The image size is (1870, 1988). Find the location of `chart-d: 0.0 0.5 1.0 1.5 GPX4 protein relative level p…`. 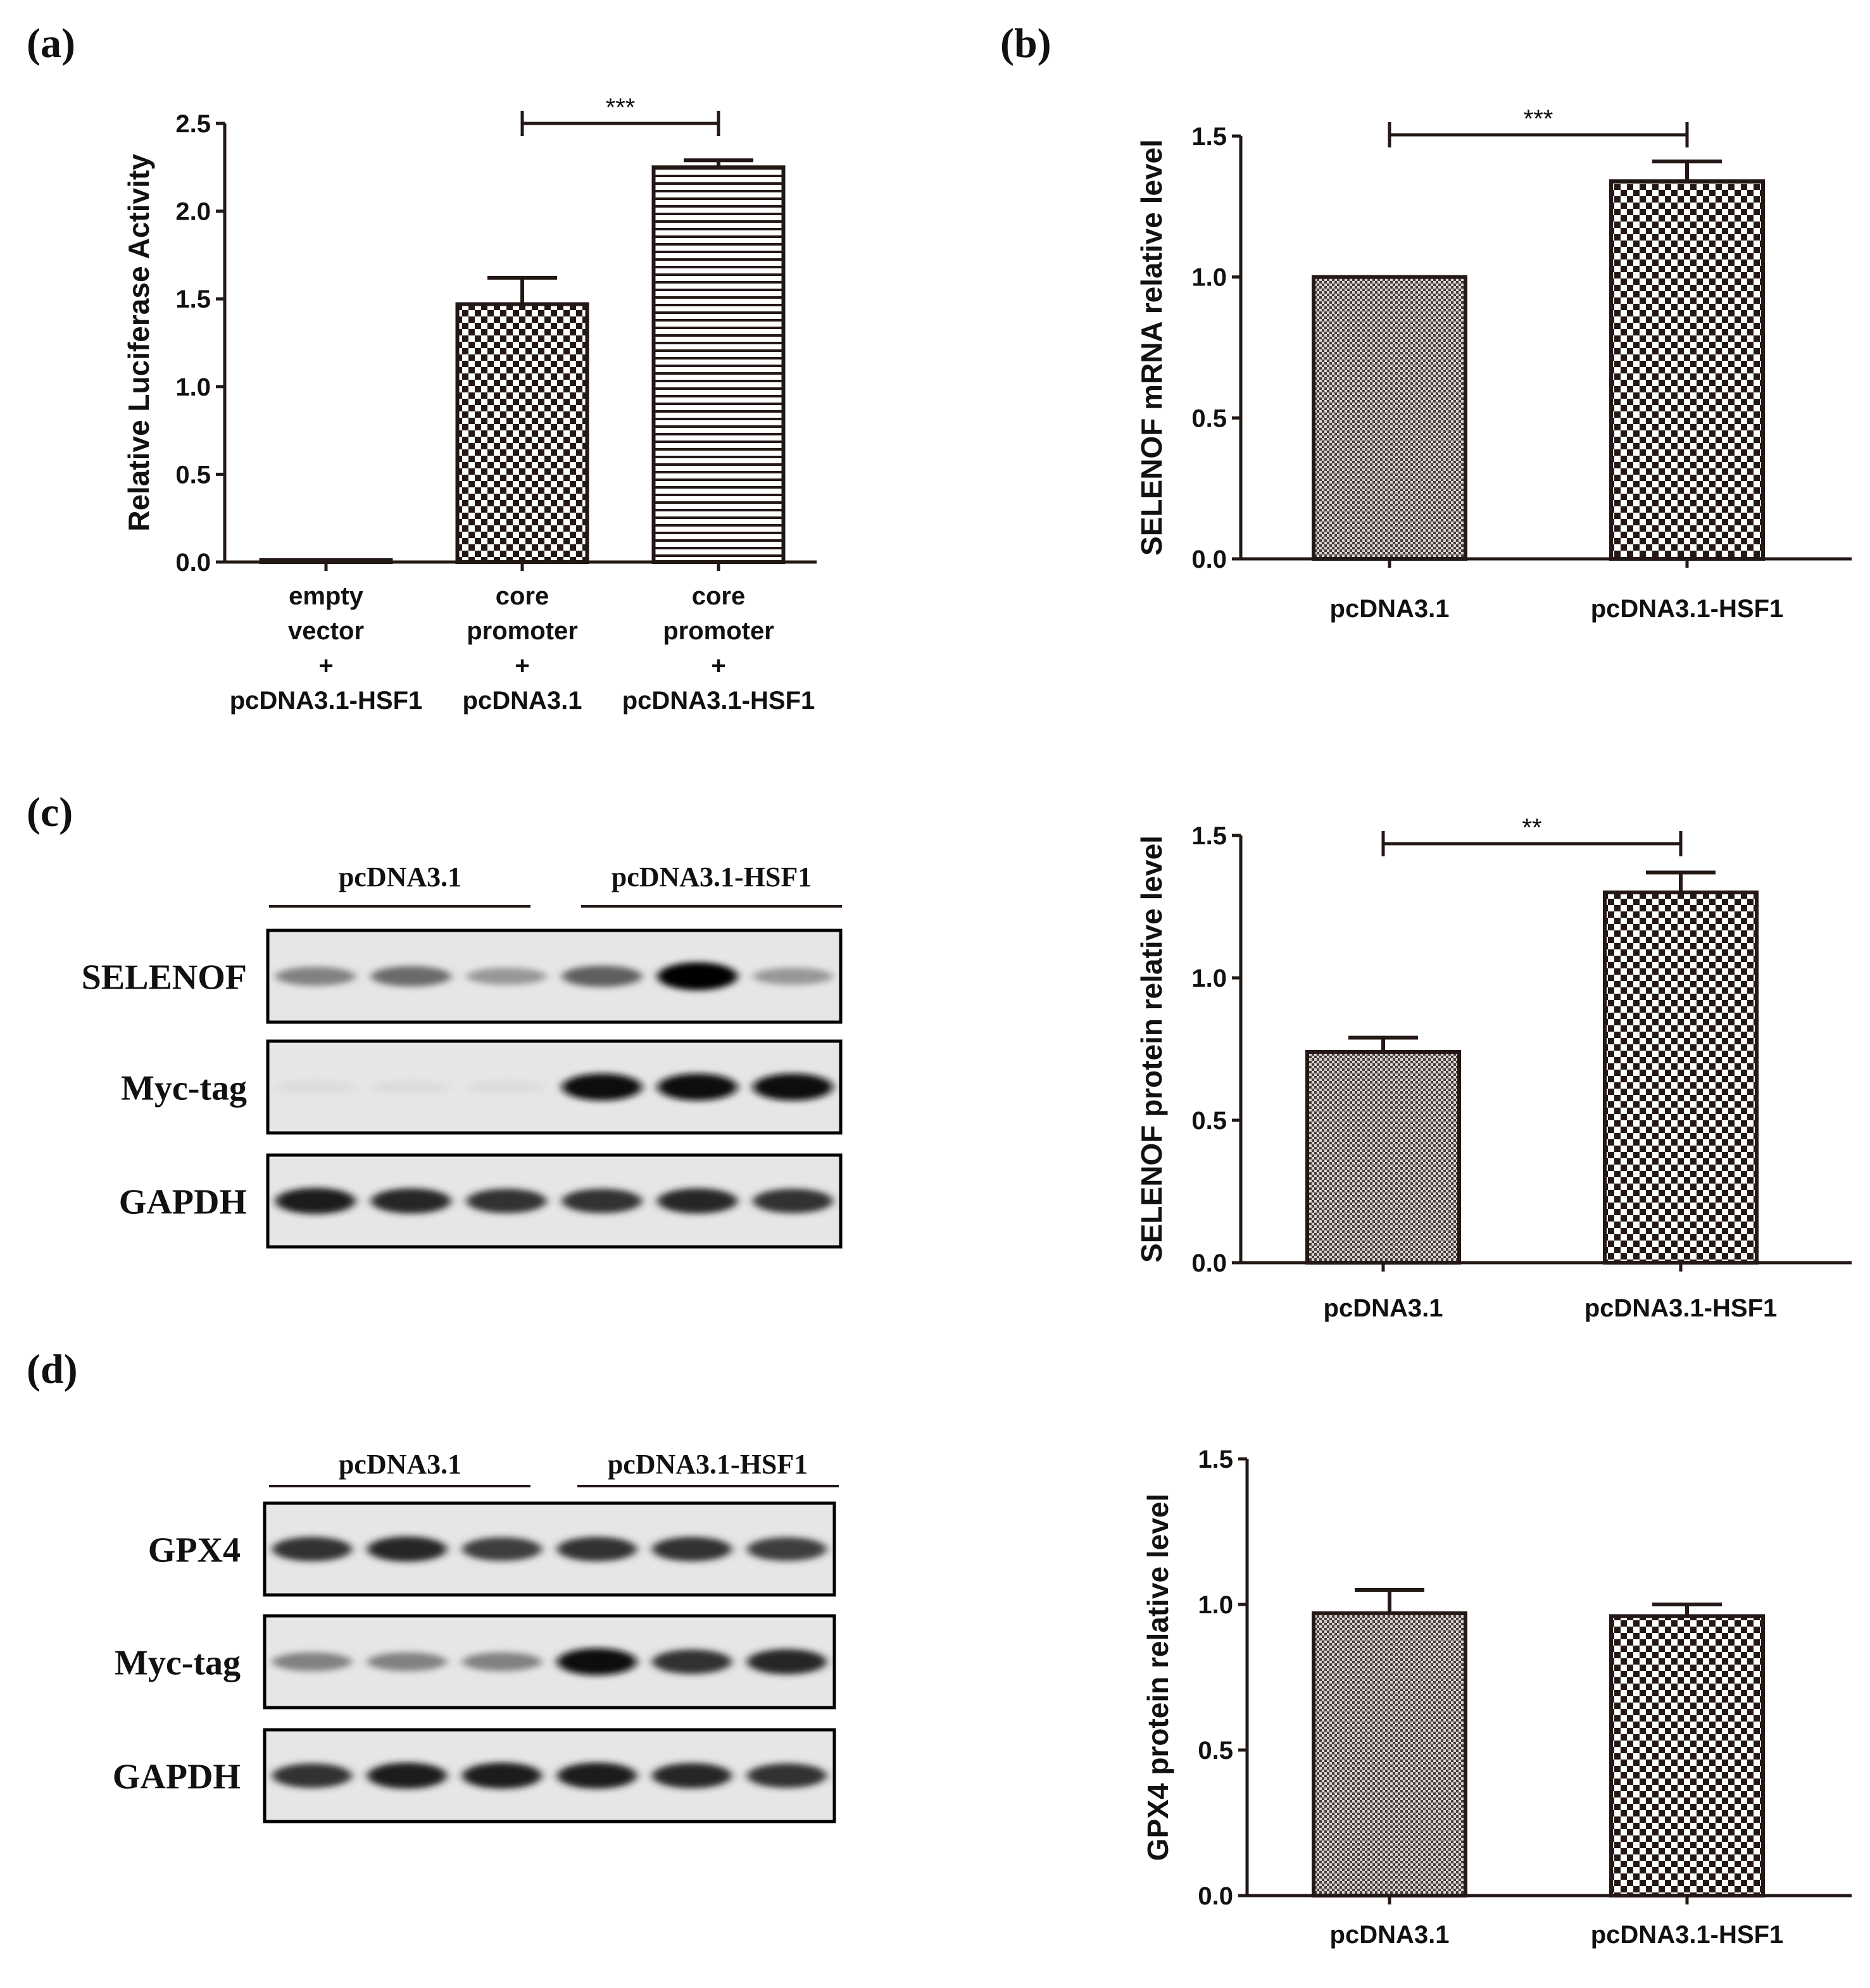

chart-d: 0.0 0.5 1.0 1.5 GPX4 protein relative level p… is located at coordinates (1497, 1697).